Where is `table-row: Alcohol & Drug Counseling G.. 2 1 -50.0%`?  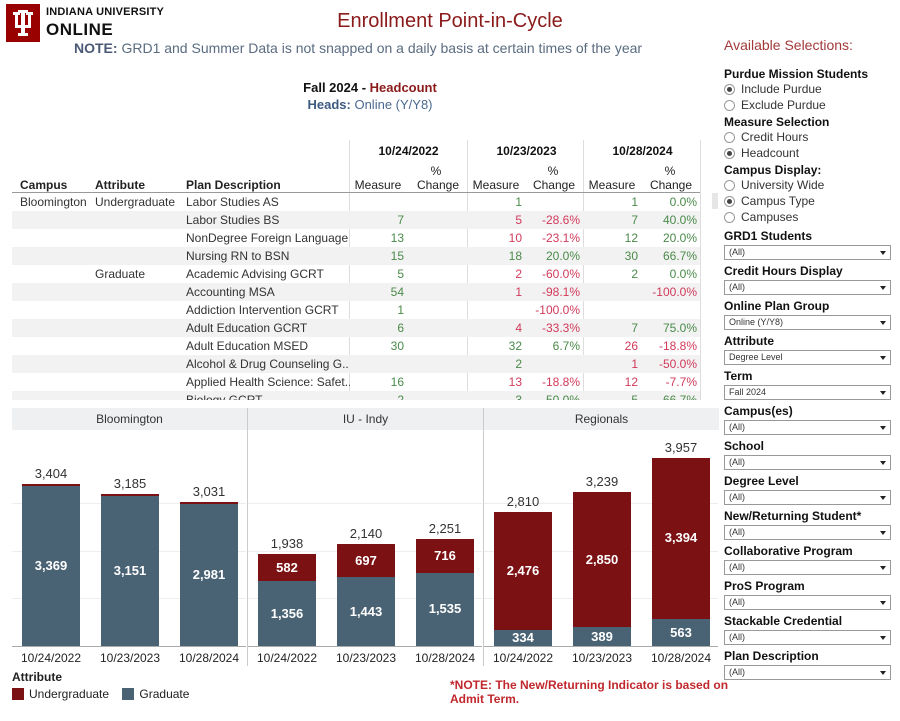
table-row: Alcohol & Drug Counseling G.. 2 1 -50.0% is located at coordinates (356, 364).